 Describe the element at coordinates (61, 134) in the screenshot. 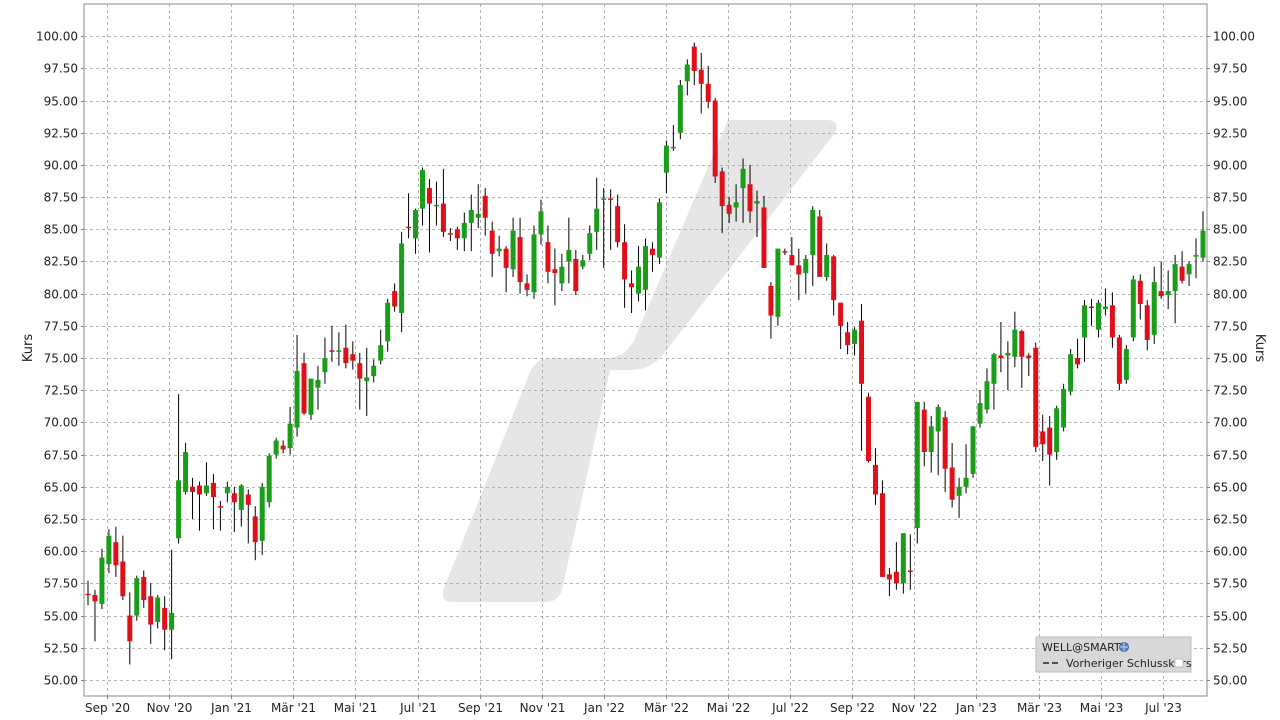

I see `y-tick-label-left: 92.50` at that location.